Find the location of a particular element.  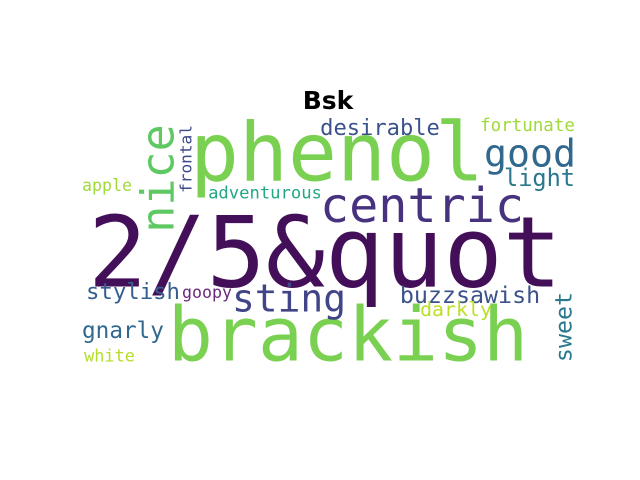

word-white: white is located at coordinates (109, 356).